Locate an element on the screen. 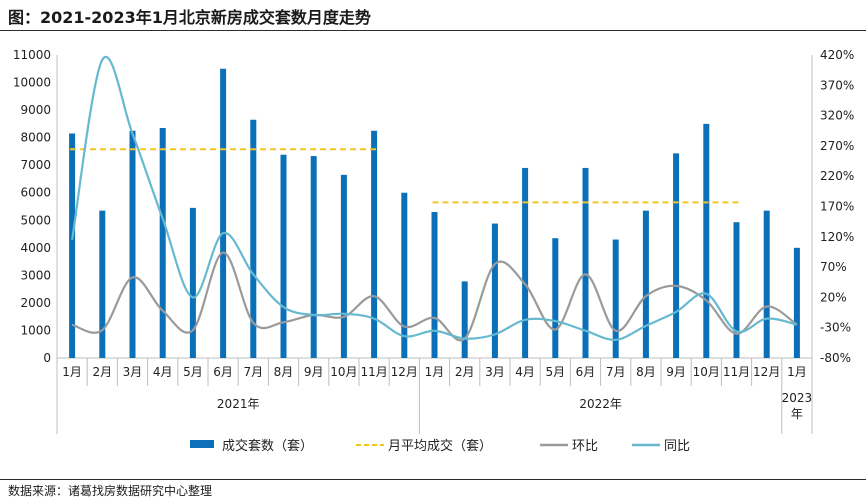 This screenshot has width=866, height=504. y2-tick-label: 70% is located at coordinates (833, 267).